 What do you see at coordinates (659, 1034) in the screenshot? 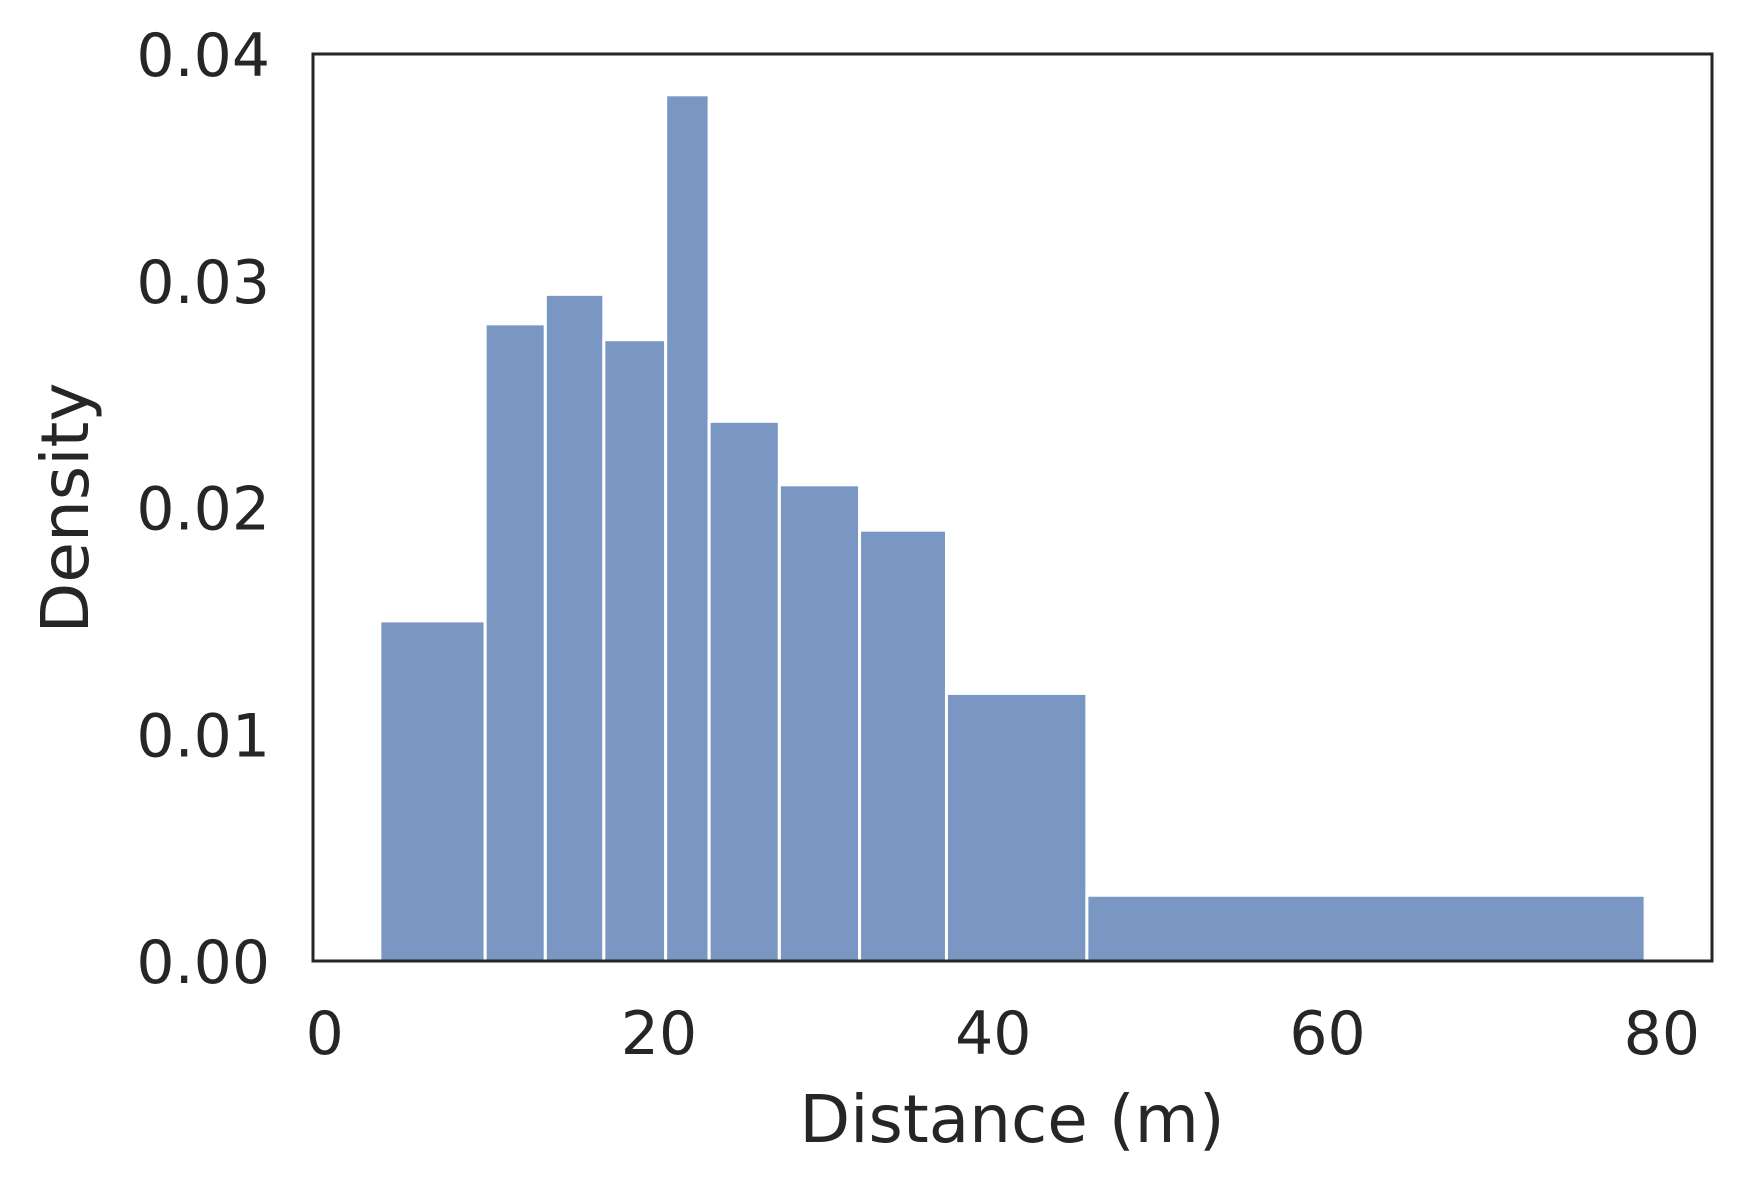
I see `x-tick-label: 20` at bounding box center [659, 1034].